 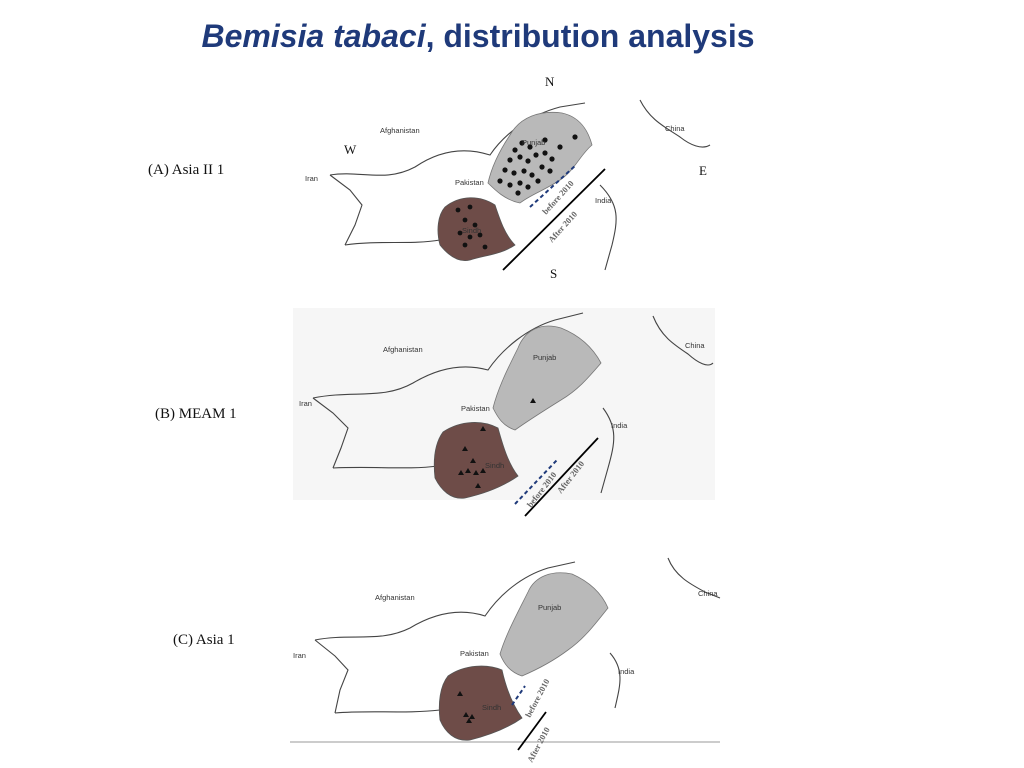 I want to click on compass-west: W, so click(x=350, y=149).